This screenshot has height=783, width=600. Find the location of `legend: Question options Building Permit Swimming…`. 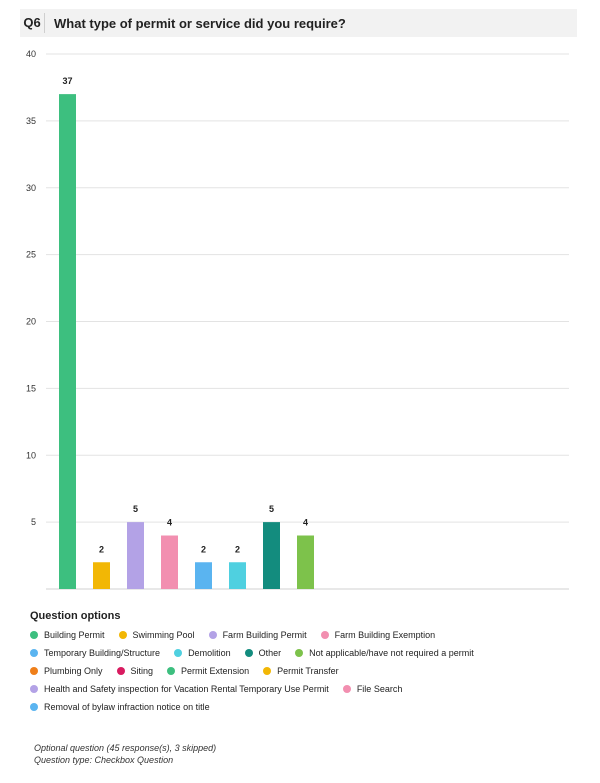

legend: Question options Building Permit Swimming… is located at coordinates (305, 663).